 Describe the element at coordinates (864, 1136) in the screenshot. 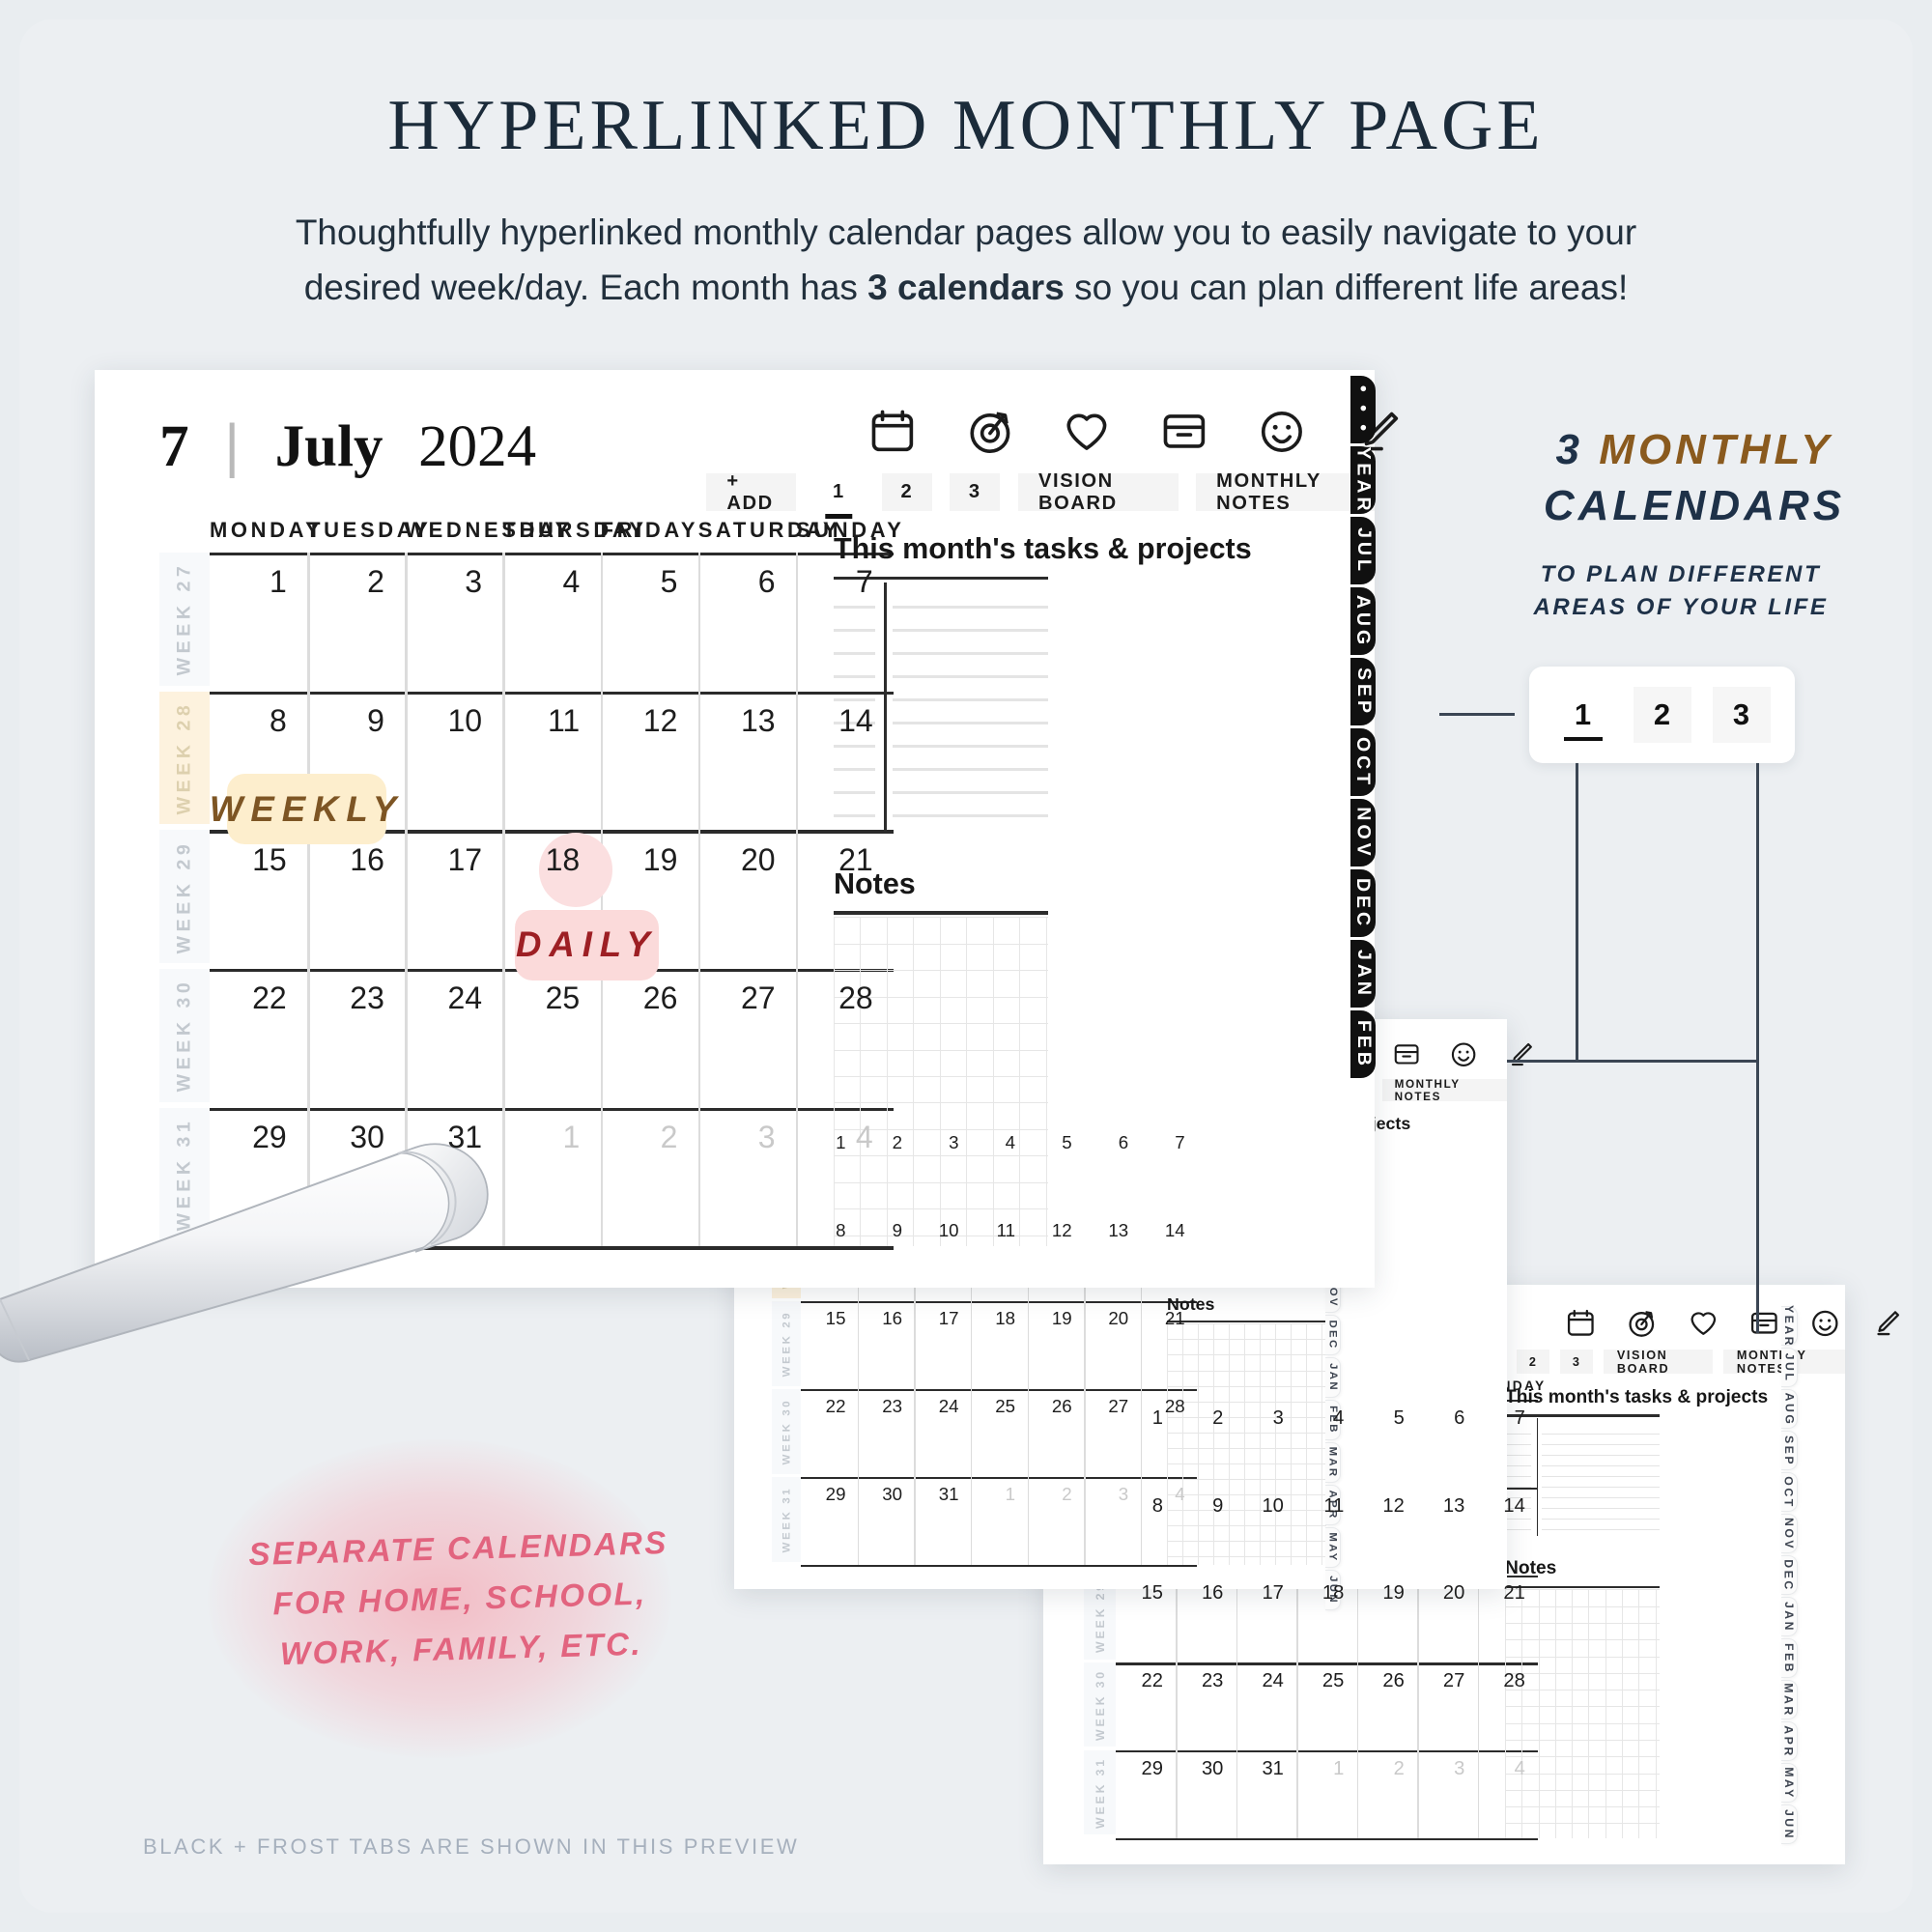

I see `day-number-4-r4: 4` at that location.